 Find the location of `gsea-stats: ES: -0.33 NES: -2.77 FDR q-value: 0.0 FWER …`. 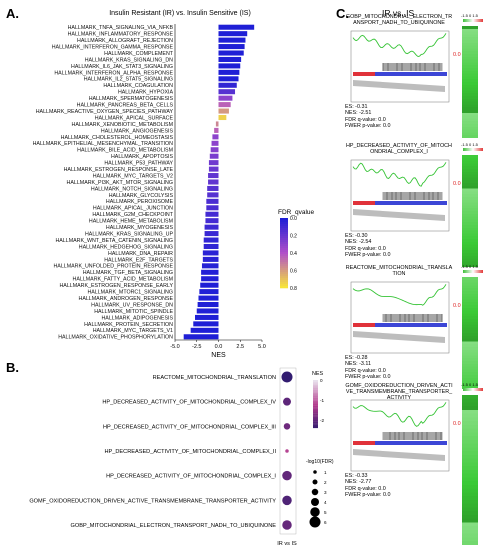

gsea-stats: ES: -0.33 NES: -2.77 FDR q-value: 0.0 FWER … is located at coordinates (368, 486).